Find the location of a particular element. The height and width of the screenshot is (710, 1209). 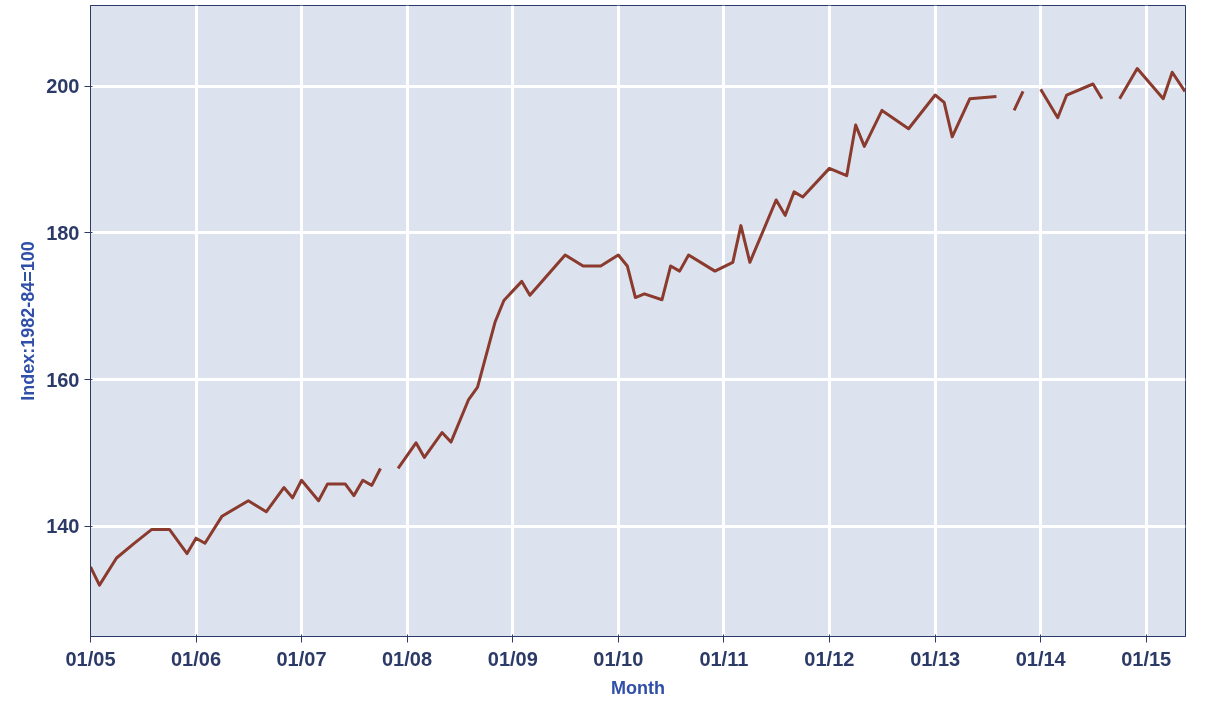

y-tick-label: 160 is located at coordinates (63, 379).